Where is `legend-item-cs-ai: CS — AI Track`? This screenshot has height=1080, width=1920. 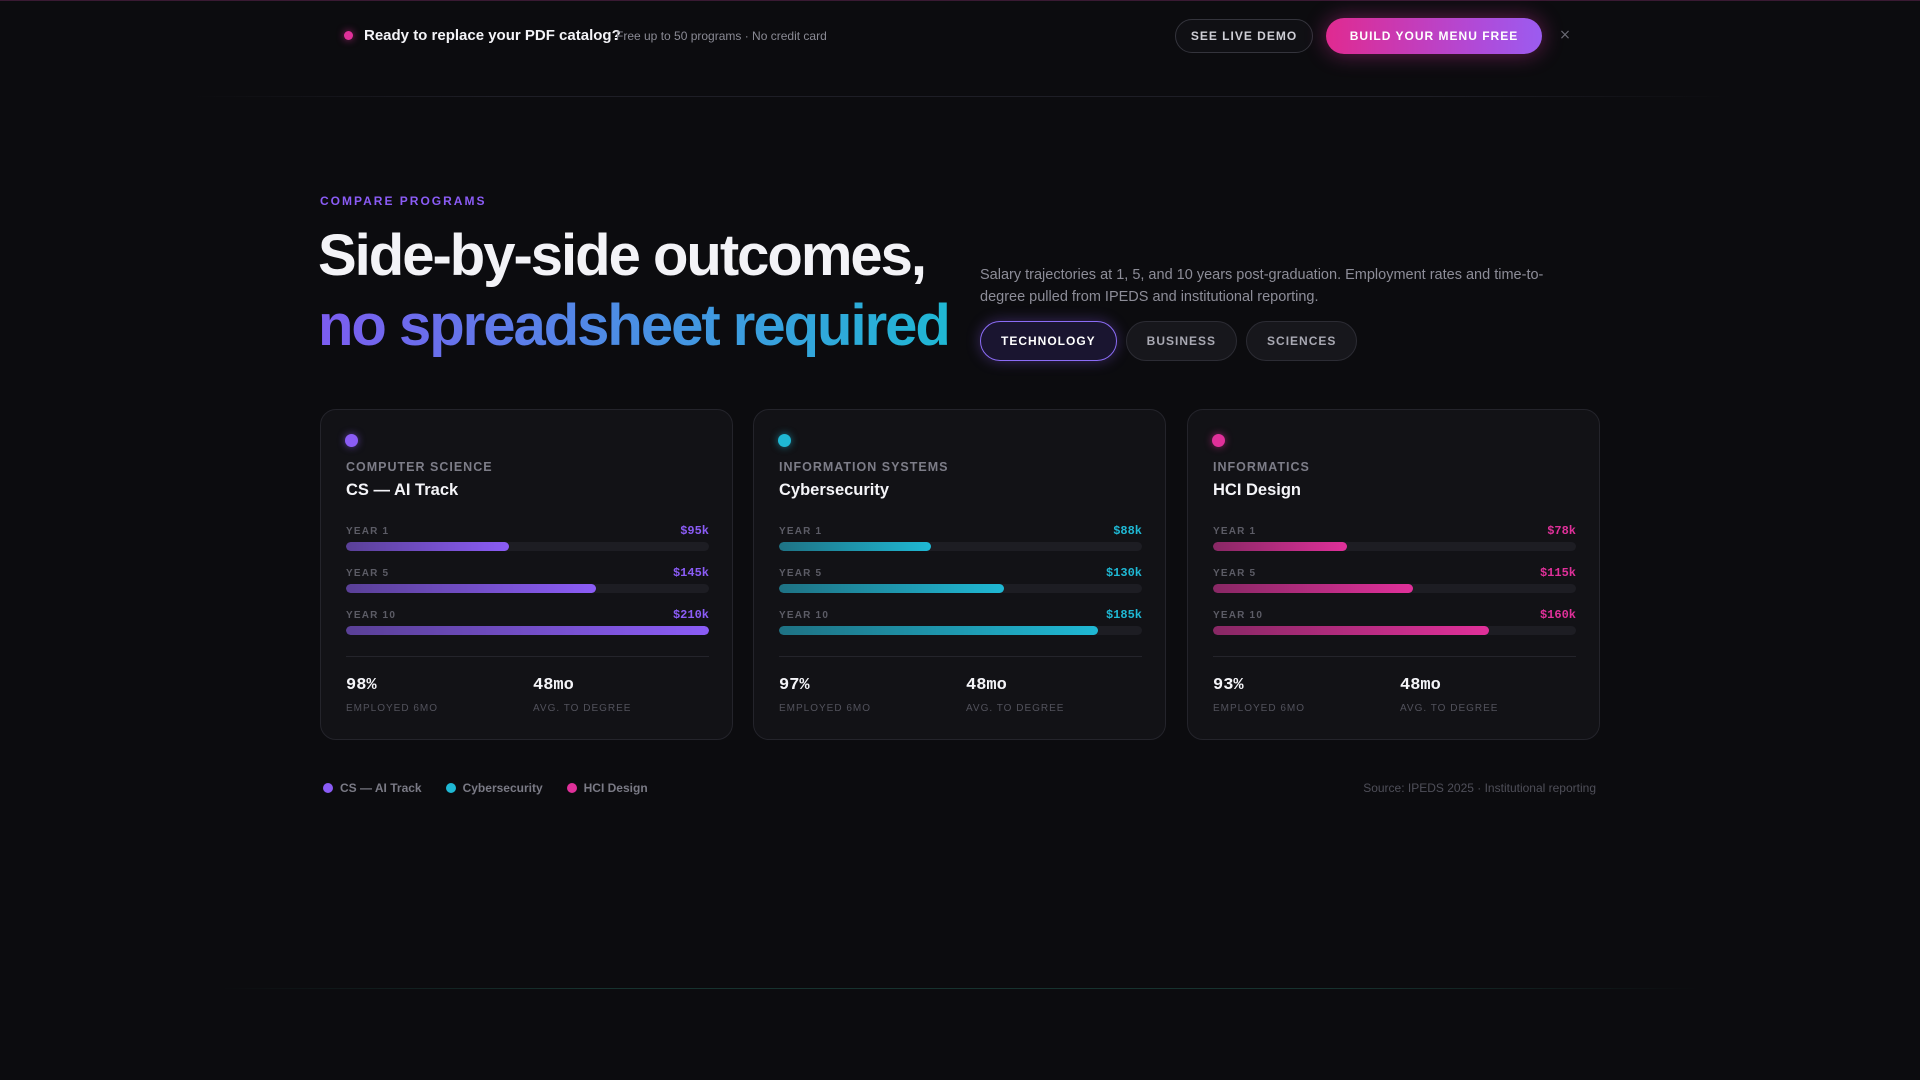
legend-item-cs-ai: CS — AI Track is located at coordinates (372, 788).